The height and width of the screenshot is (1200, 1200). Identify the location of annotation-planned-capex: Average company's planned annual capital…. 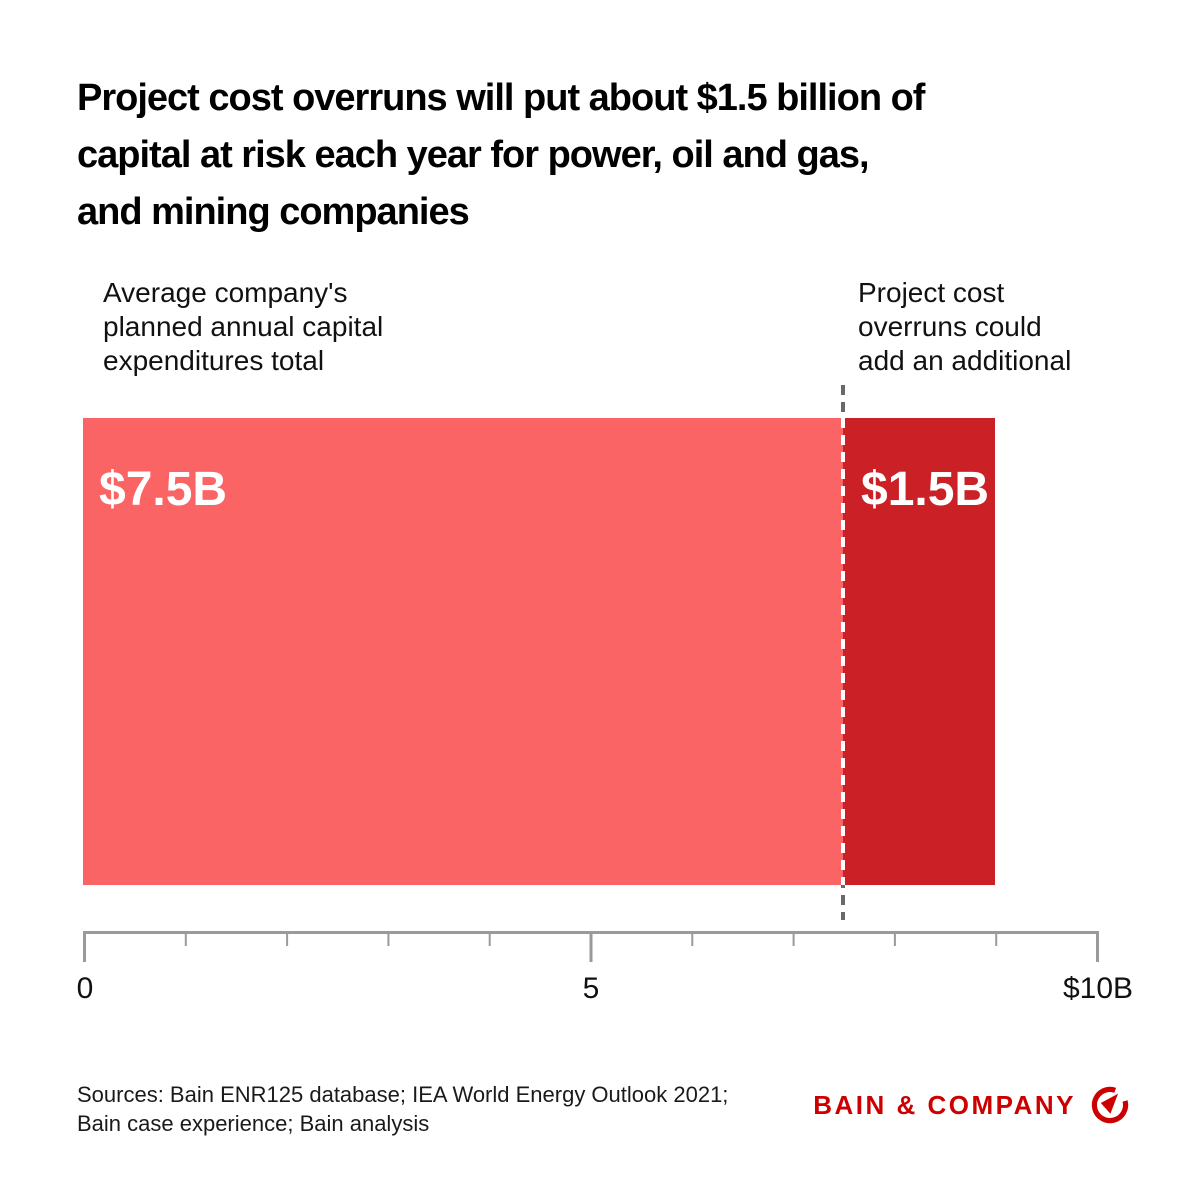
(243, 327).